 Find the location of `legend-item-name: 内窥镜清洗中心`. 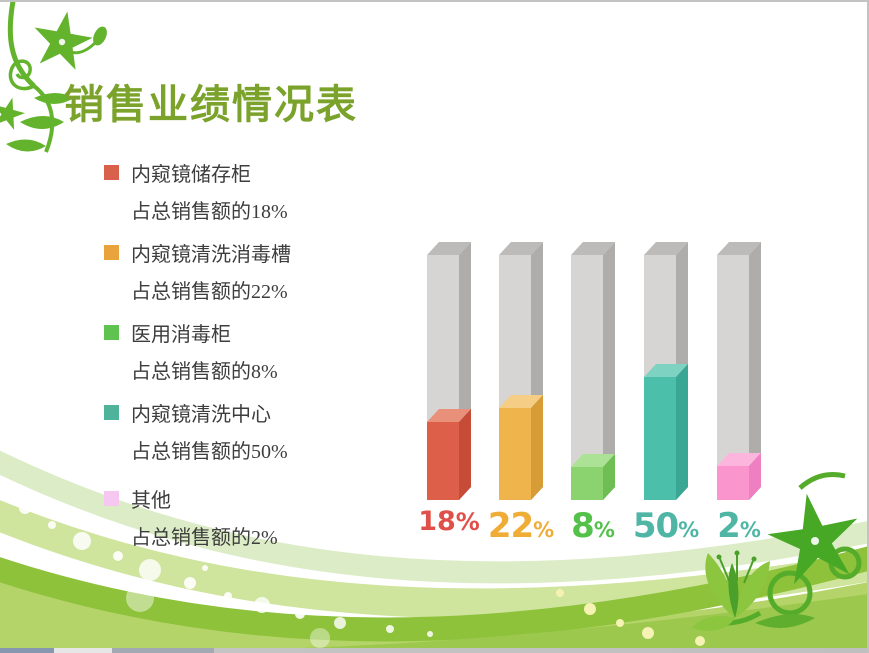

legend-item-name: 内窥镜清洗中心 is located at coordinates (201, 414).